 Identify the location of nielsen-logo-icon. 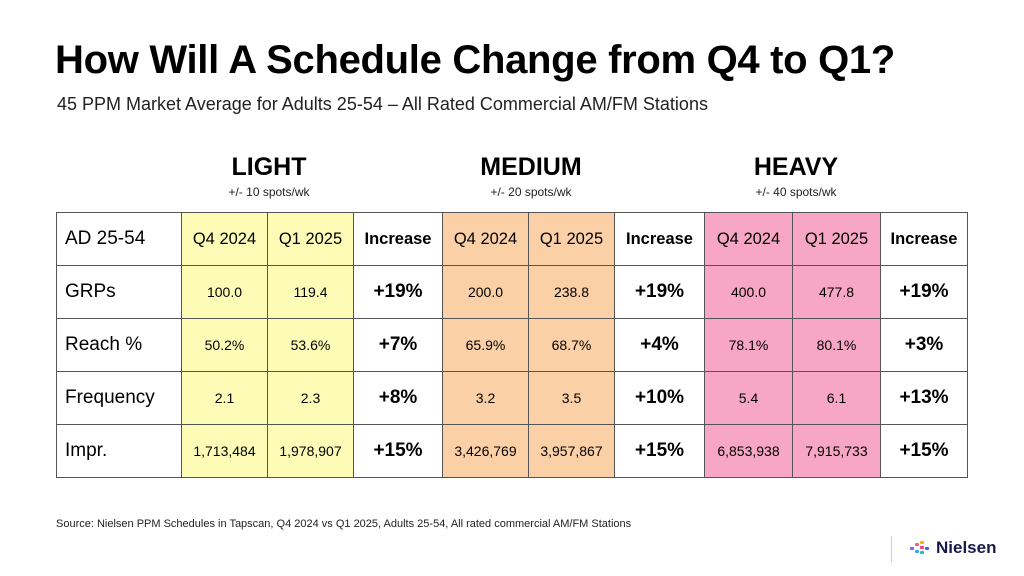
(919, 547).